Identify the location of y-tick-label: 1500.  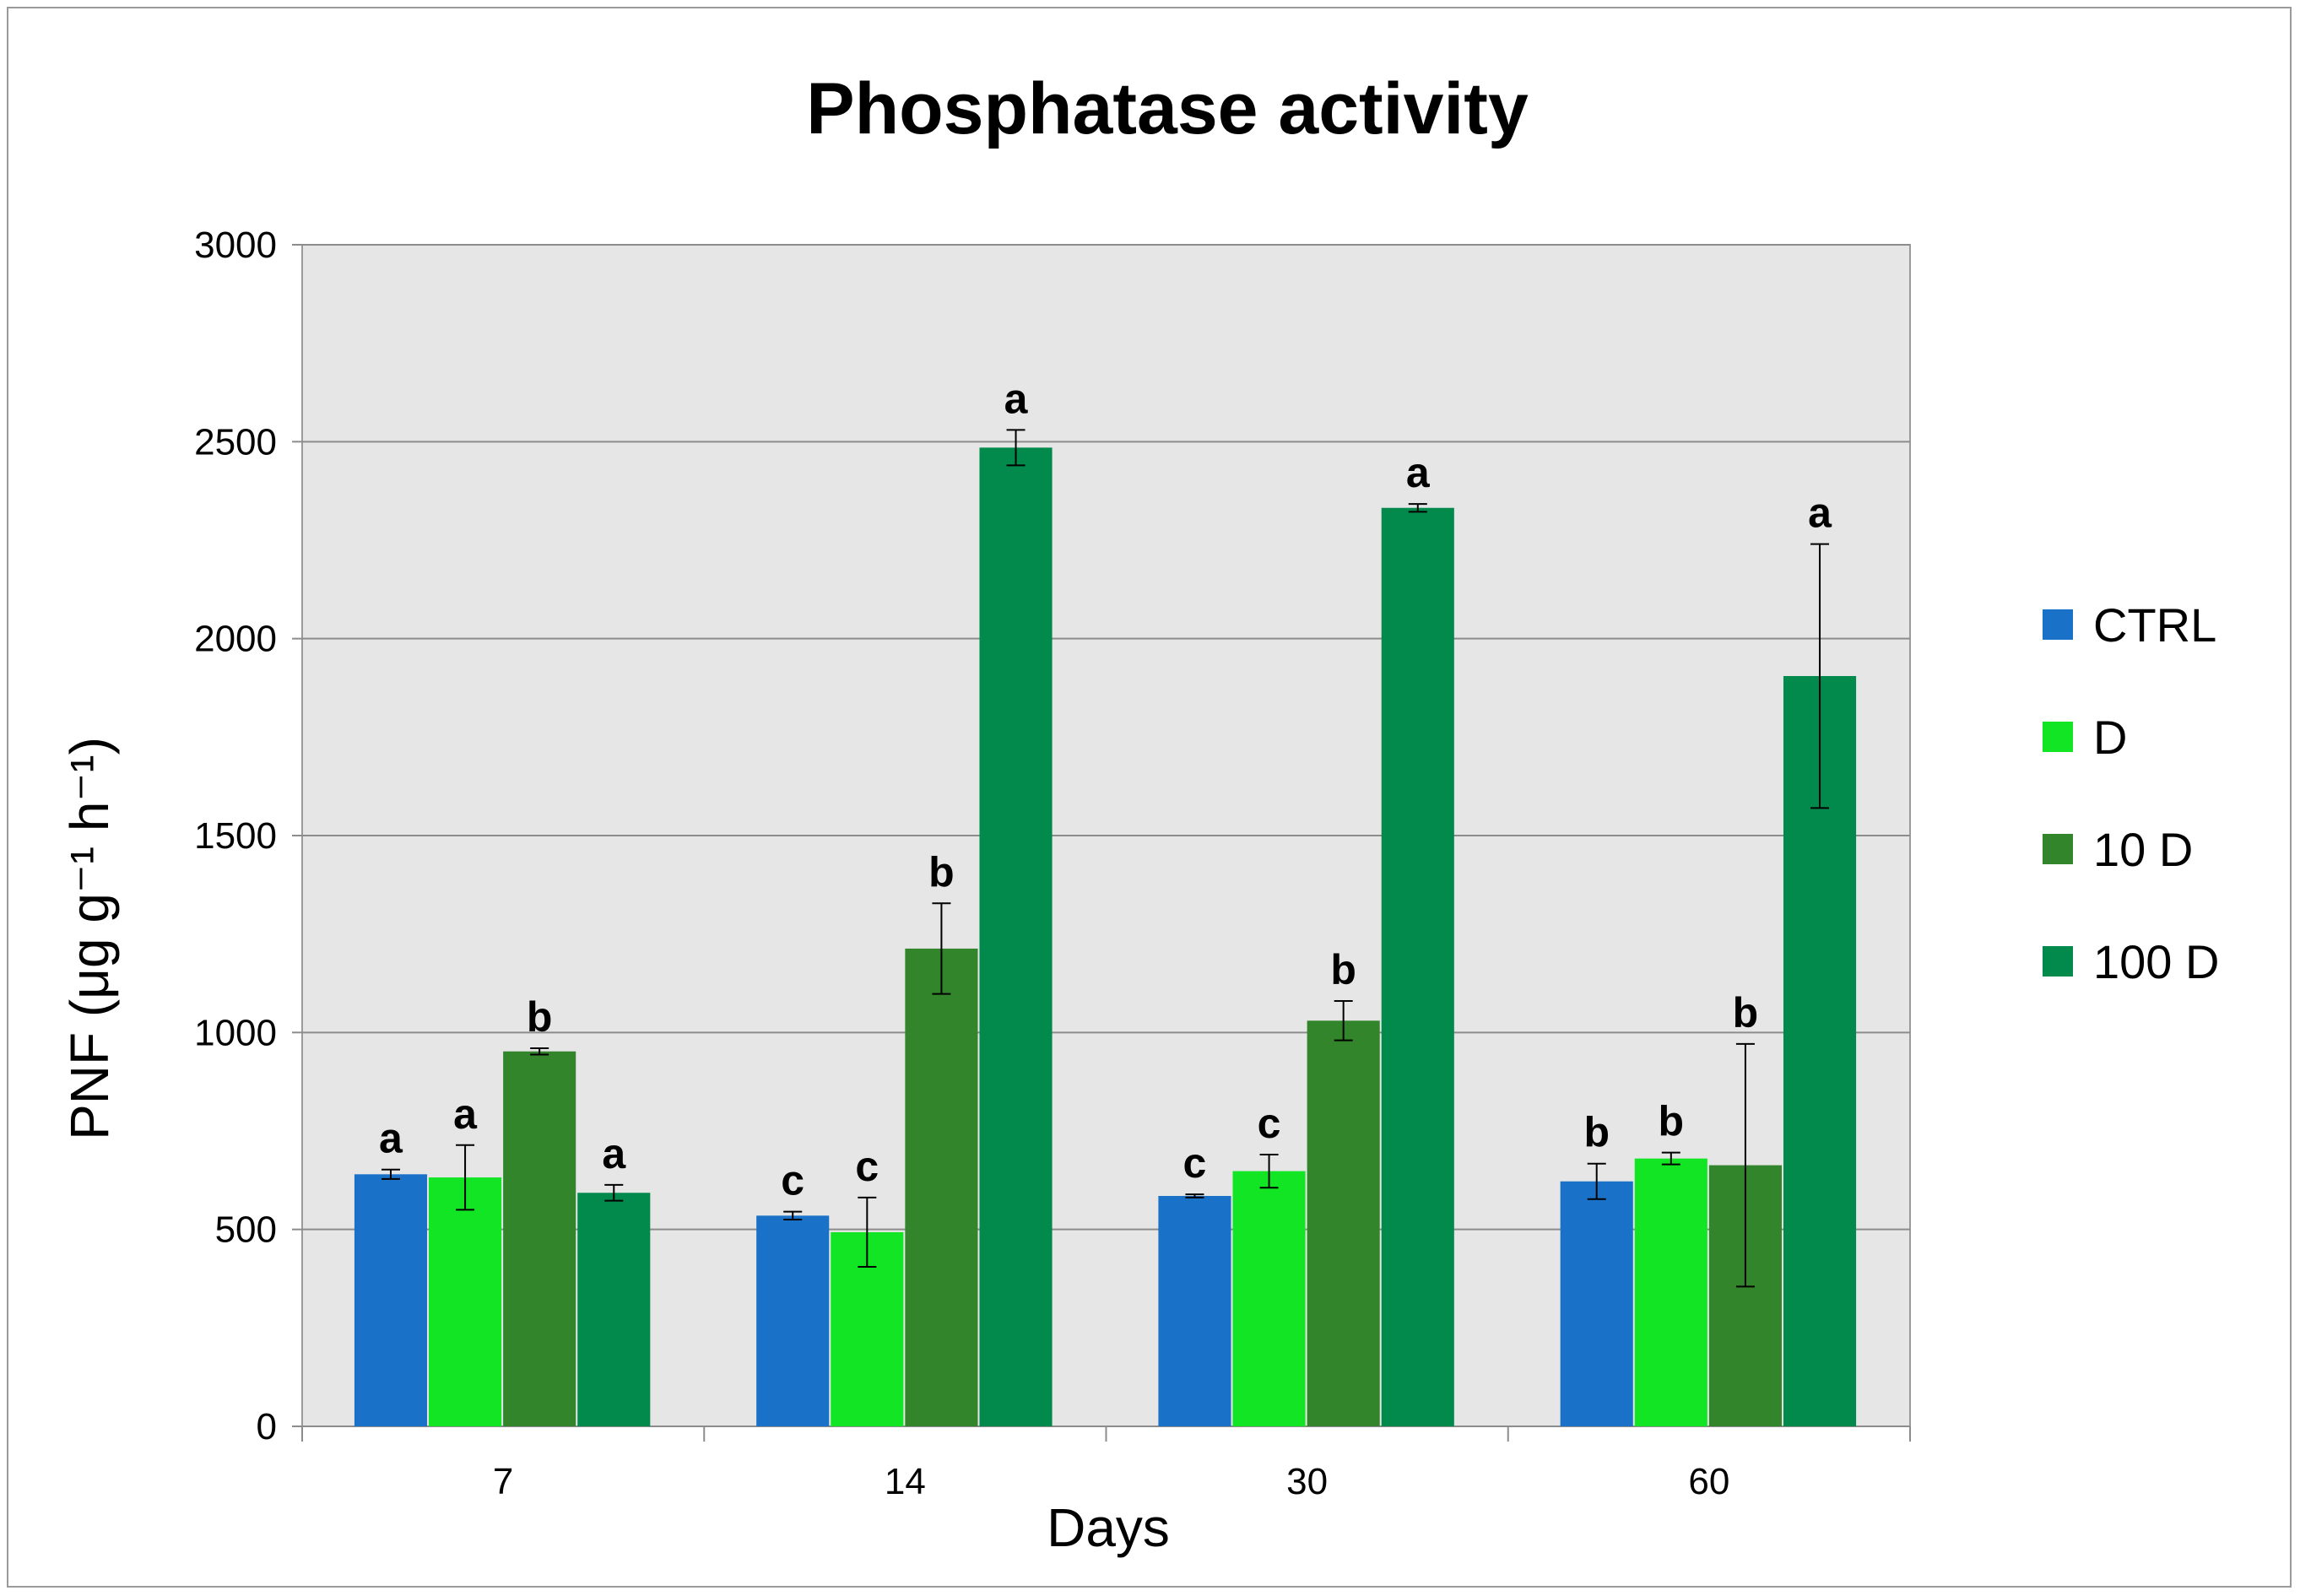
(235, 836).